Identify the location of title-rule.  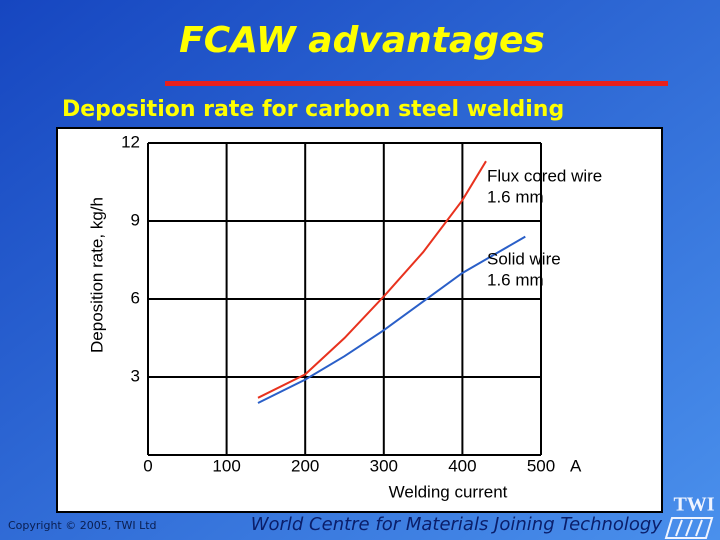
(416, 83).